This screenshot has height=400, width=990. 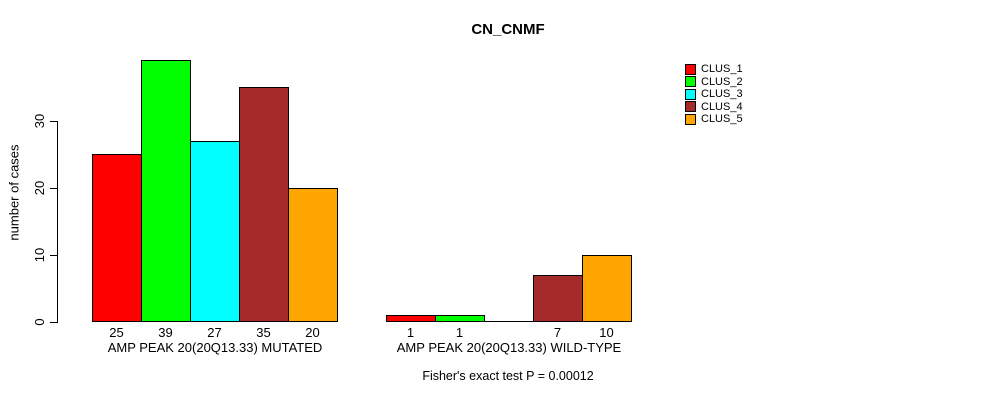 What do you see at coordinates (460, 318) in the screenshot?
I see `bar-clus_2-group2` at bounding box center [460, 318].